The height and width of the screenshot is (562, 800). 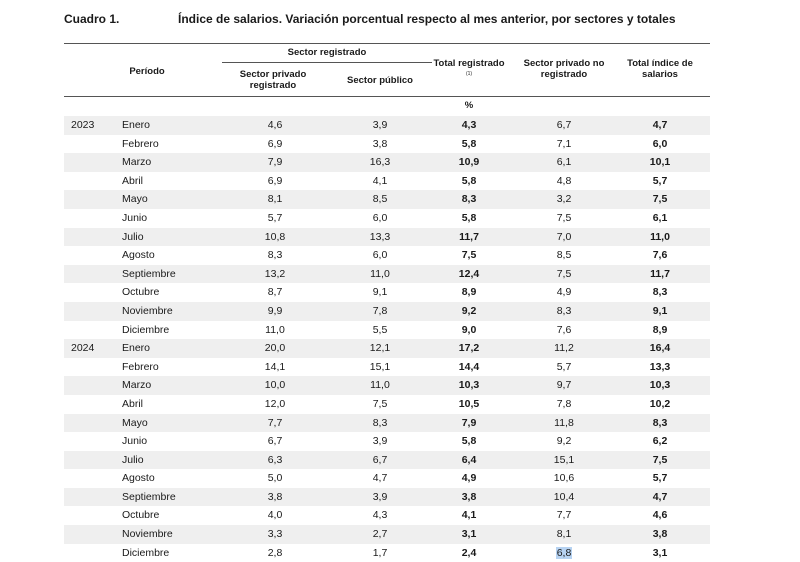 What do you see at coordinates (275, 478) in the screenshot?
I see `privado-registrado-cell: 5,0` at bounding box center [275, 478].